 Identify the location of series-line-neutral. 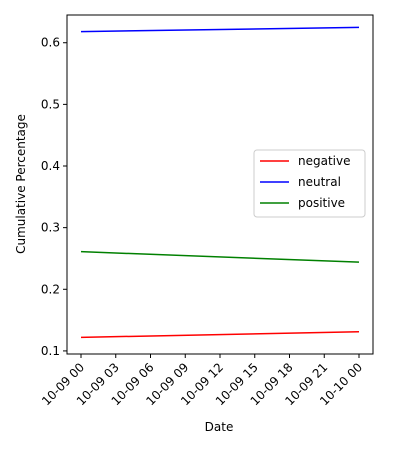
(220, 29).